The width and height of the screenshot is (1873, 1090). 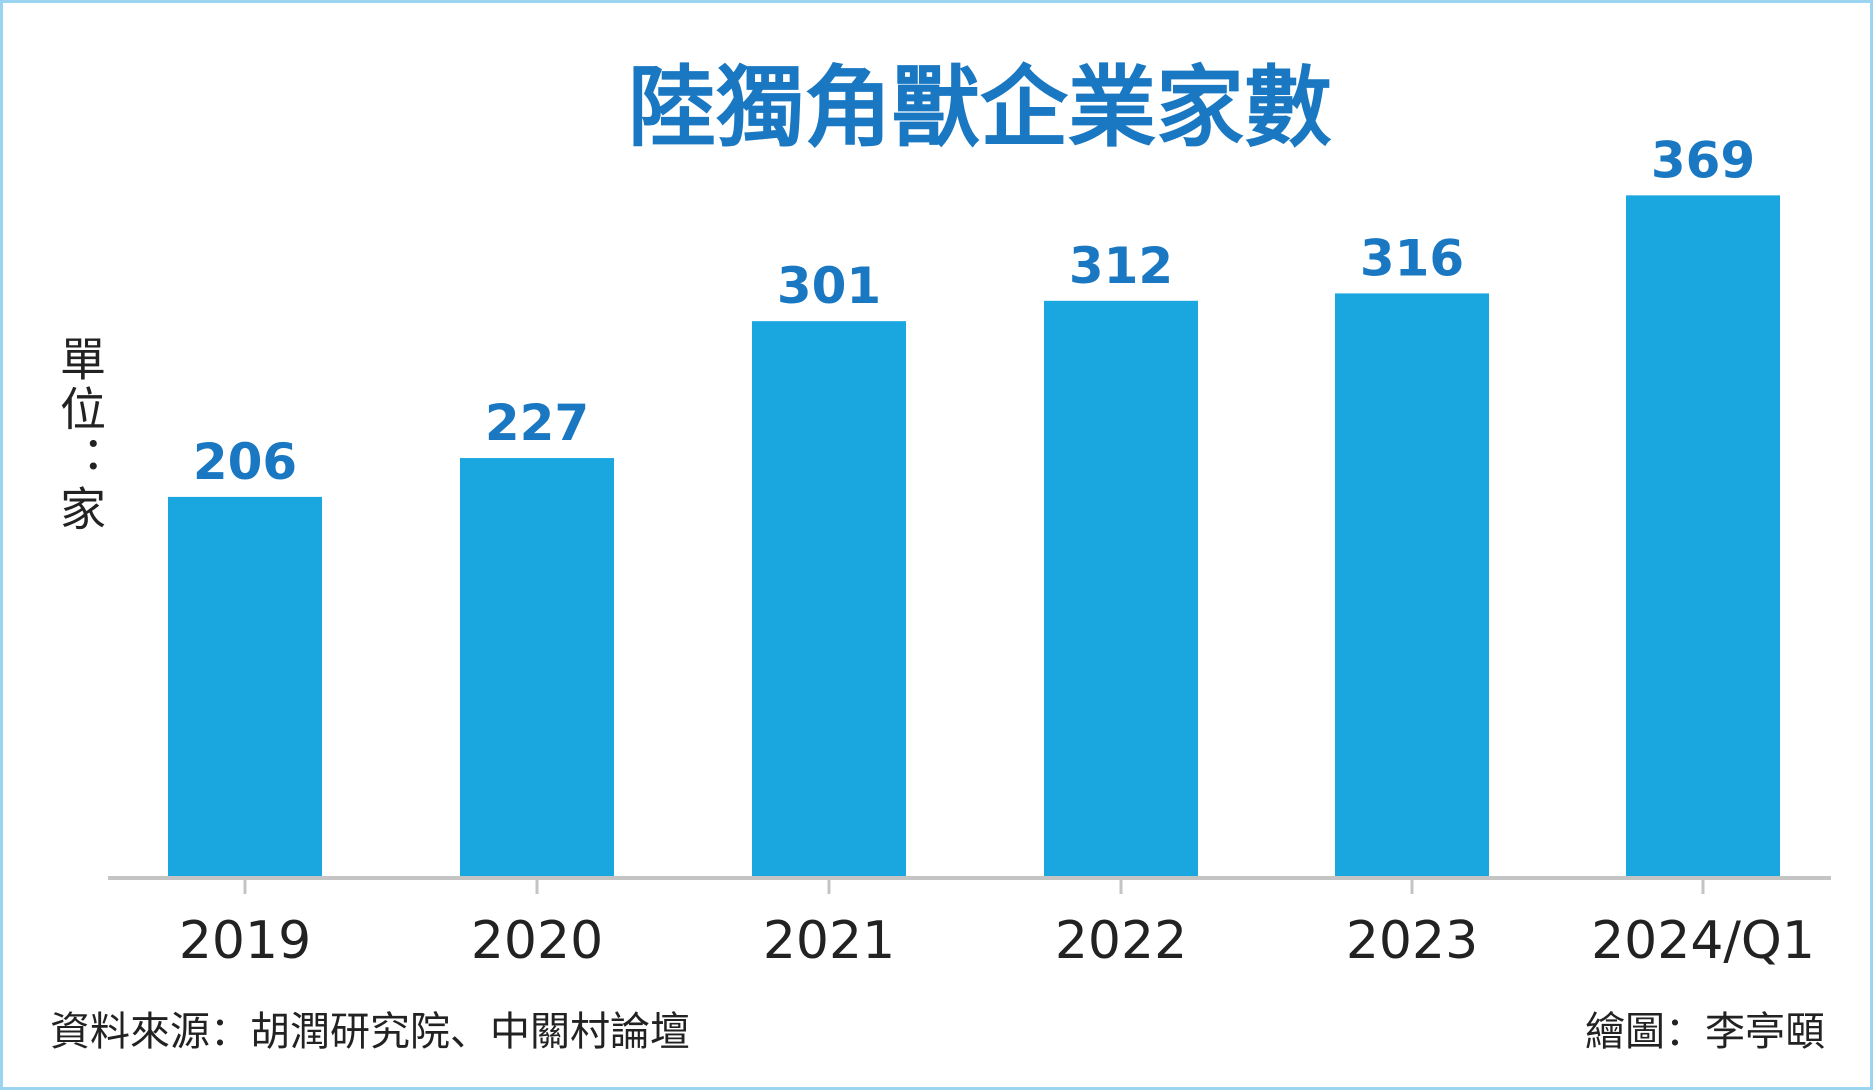 What do you see at coordinates (245, 687) in the screenshot?
I see `bar-2019` at bounding box center [245, 687].